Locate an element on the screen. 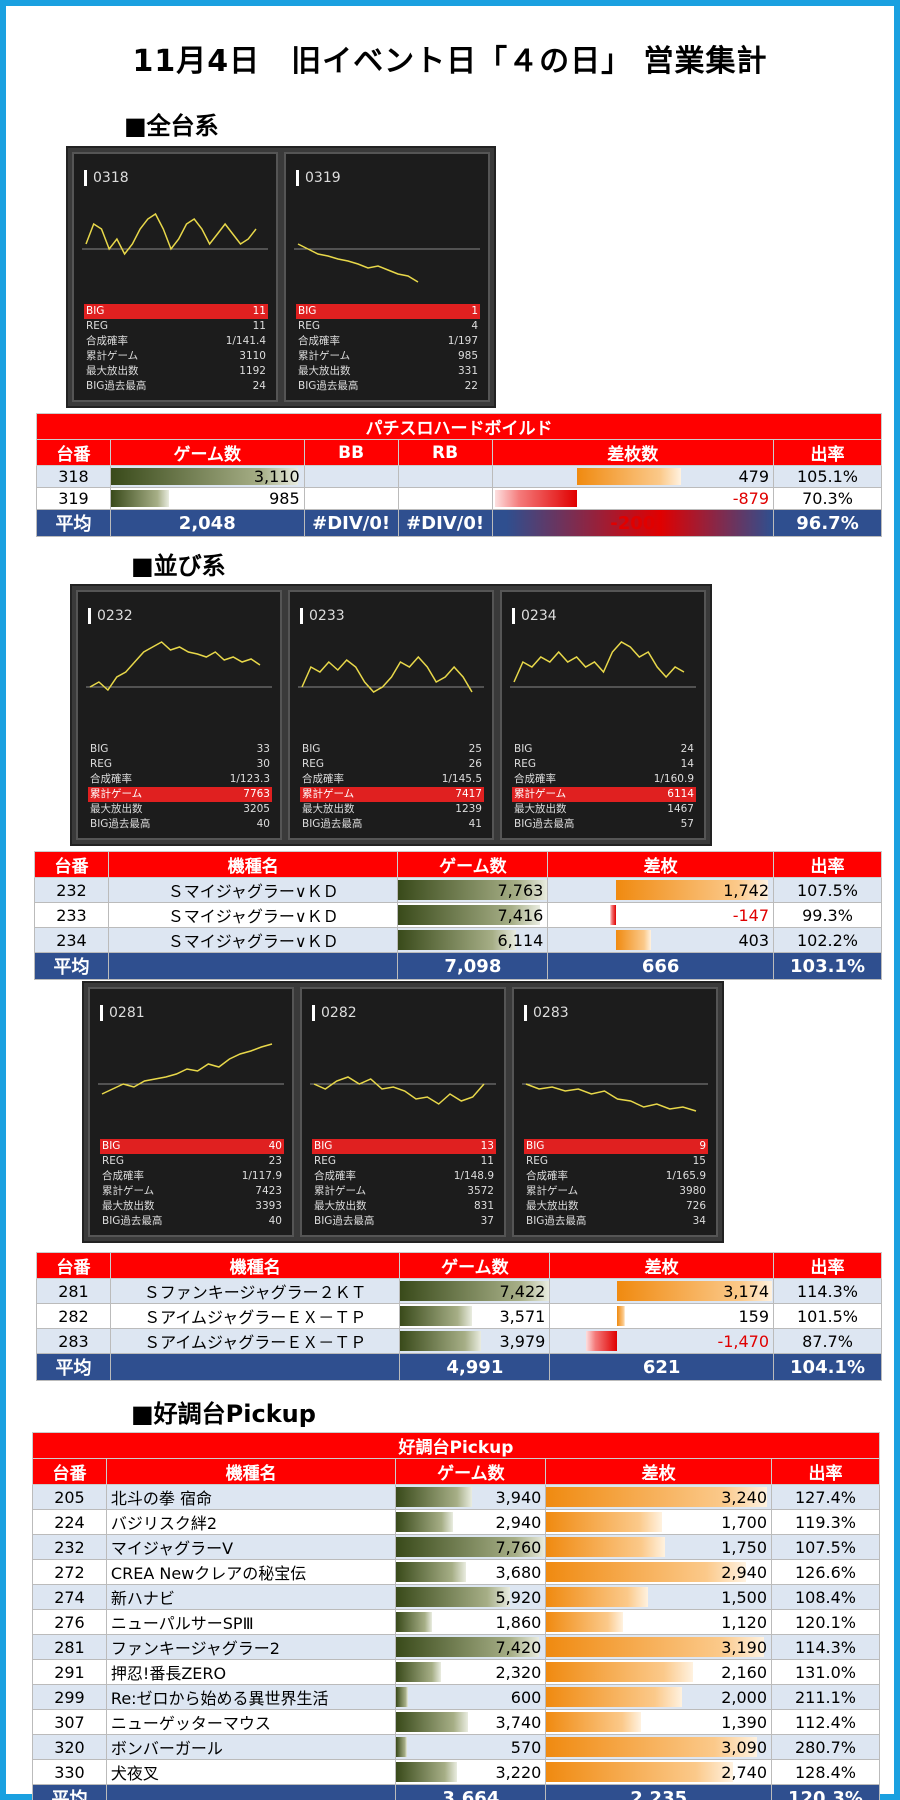 The height and width of the screenshot is (1800, 900). table-row: 283 ＳアイムジャグラーＥＸ－ＴＰ 3,979 -1,470 87.7% is located at coordinates (459, 1341).